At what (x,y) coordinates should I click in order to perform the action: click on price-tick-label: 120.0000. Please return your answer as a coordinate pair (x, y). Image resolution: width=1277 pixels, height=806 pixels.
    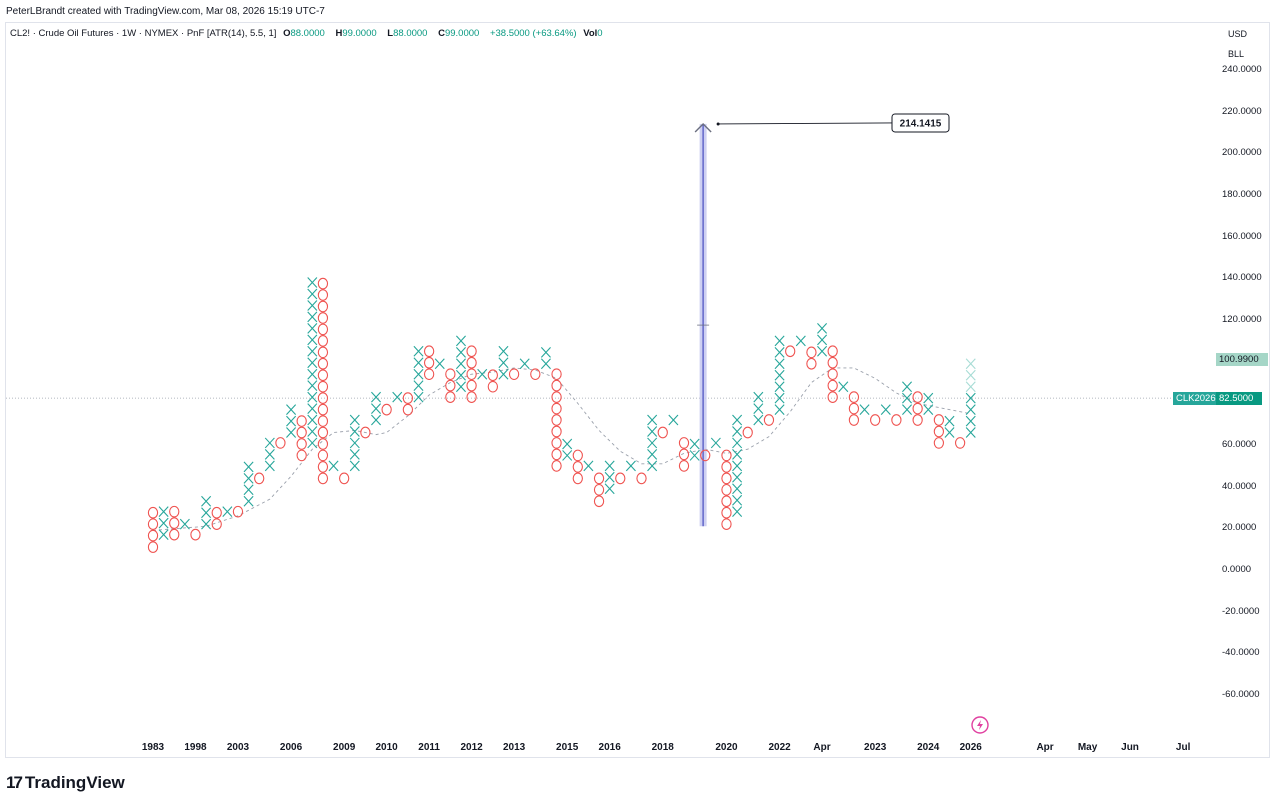
    Looking at the image, I should click on (1242, 320).